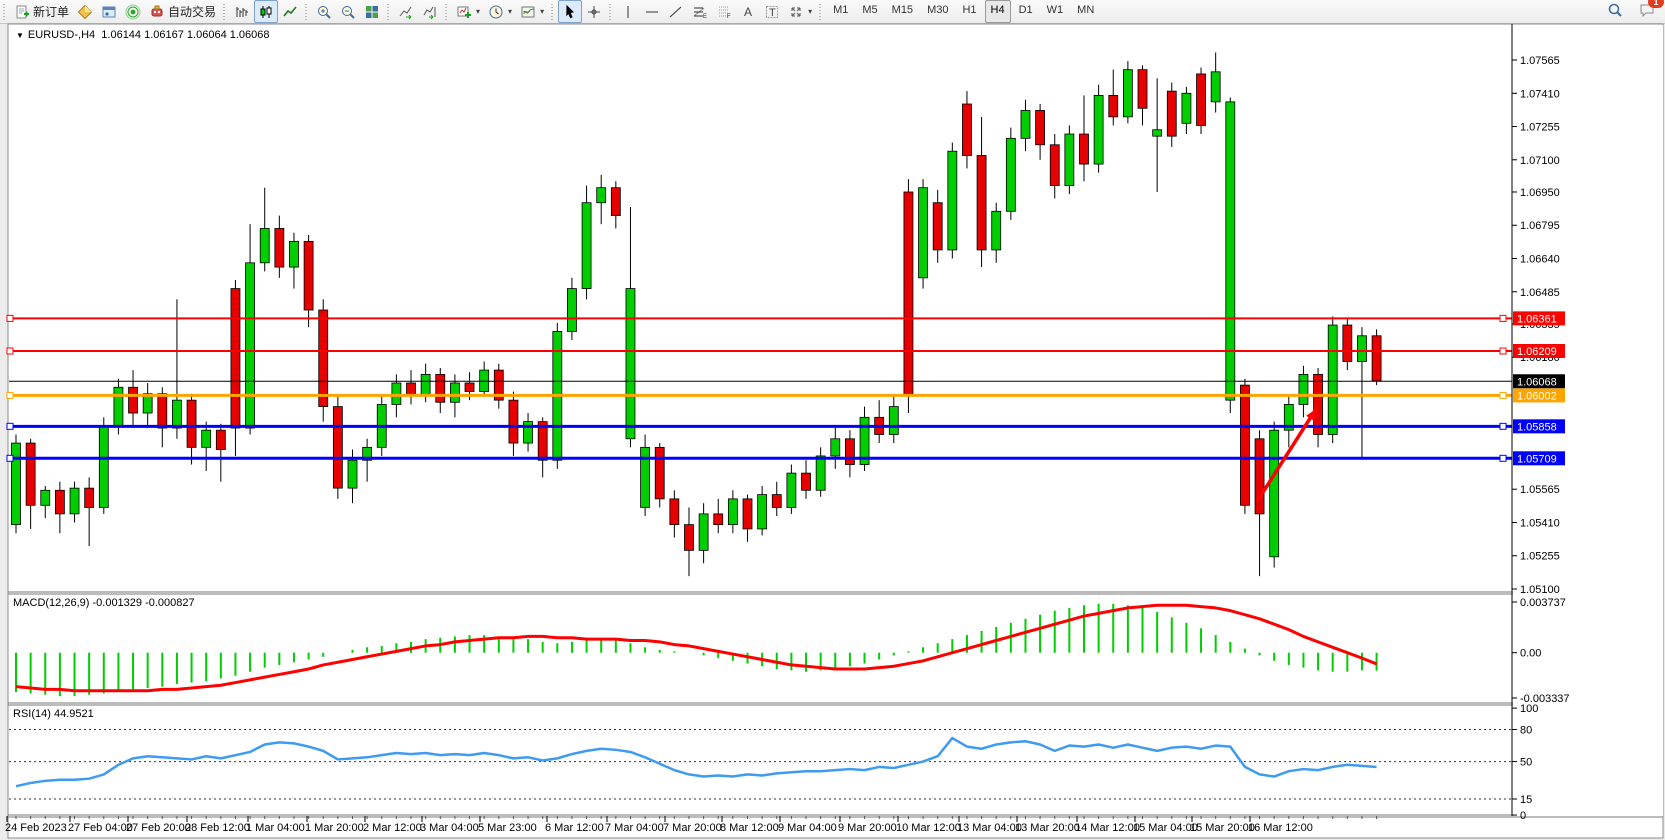 This screenshot has width=1665, height=840. Describe the element at coordinates (1055, 10) in the screenshot. I see `timeframe-button-w1: W1` at that location.